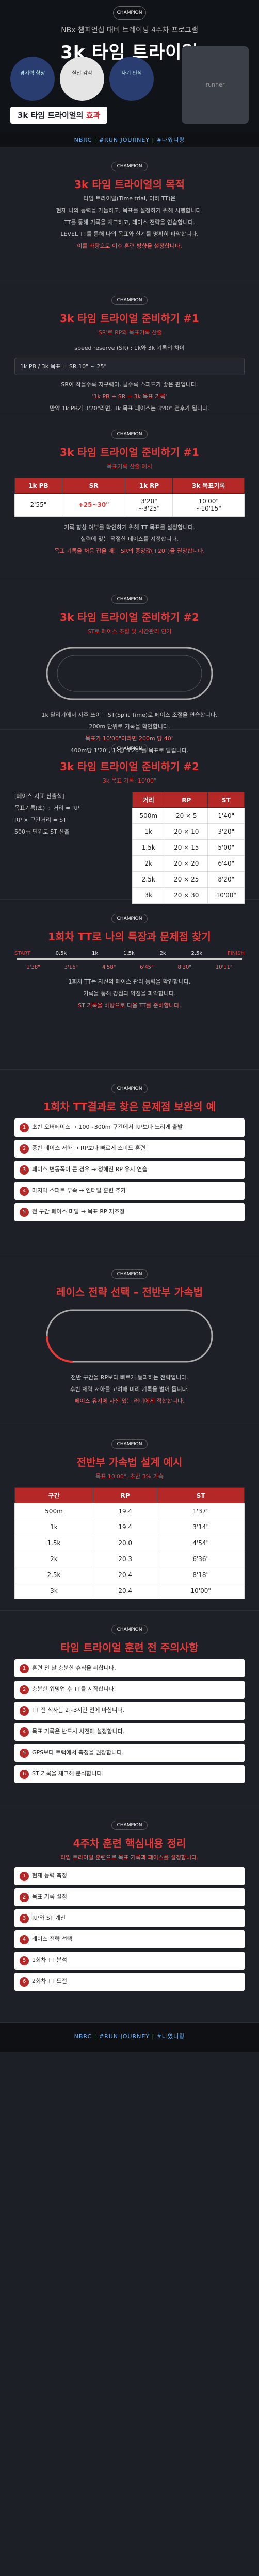 This screenshot has height=2576, width=259. Describe the element at coordinates (186, 863) in the screenshot. I see `table-cell: 20 × 20` at that location.